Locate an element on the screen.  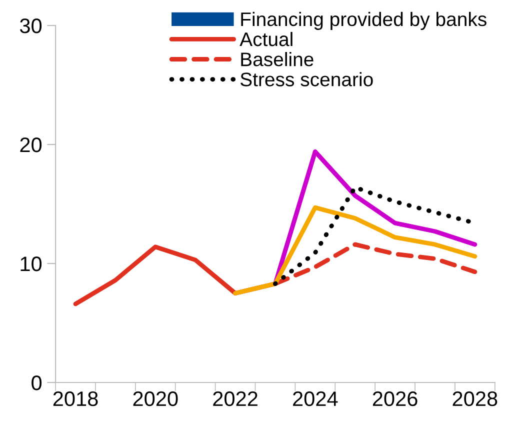
x-tick-label: 2020 is located at coordinates (155, 398).